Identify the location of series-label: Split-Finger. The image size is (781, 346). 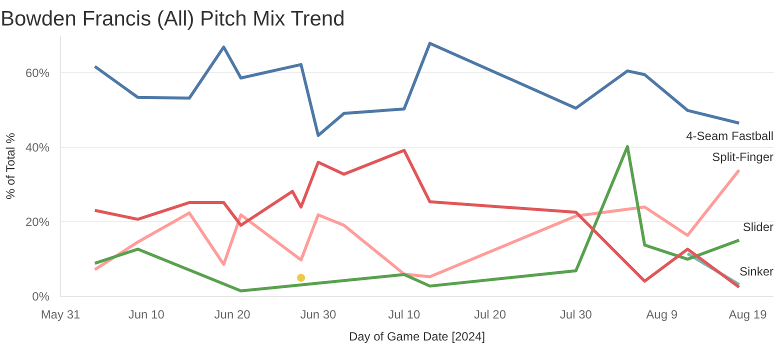
(743, 157).